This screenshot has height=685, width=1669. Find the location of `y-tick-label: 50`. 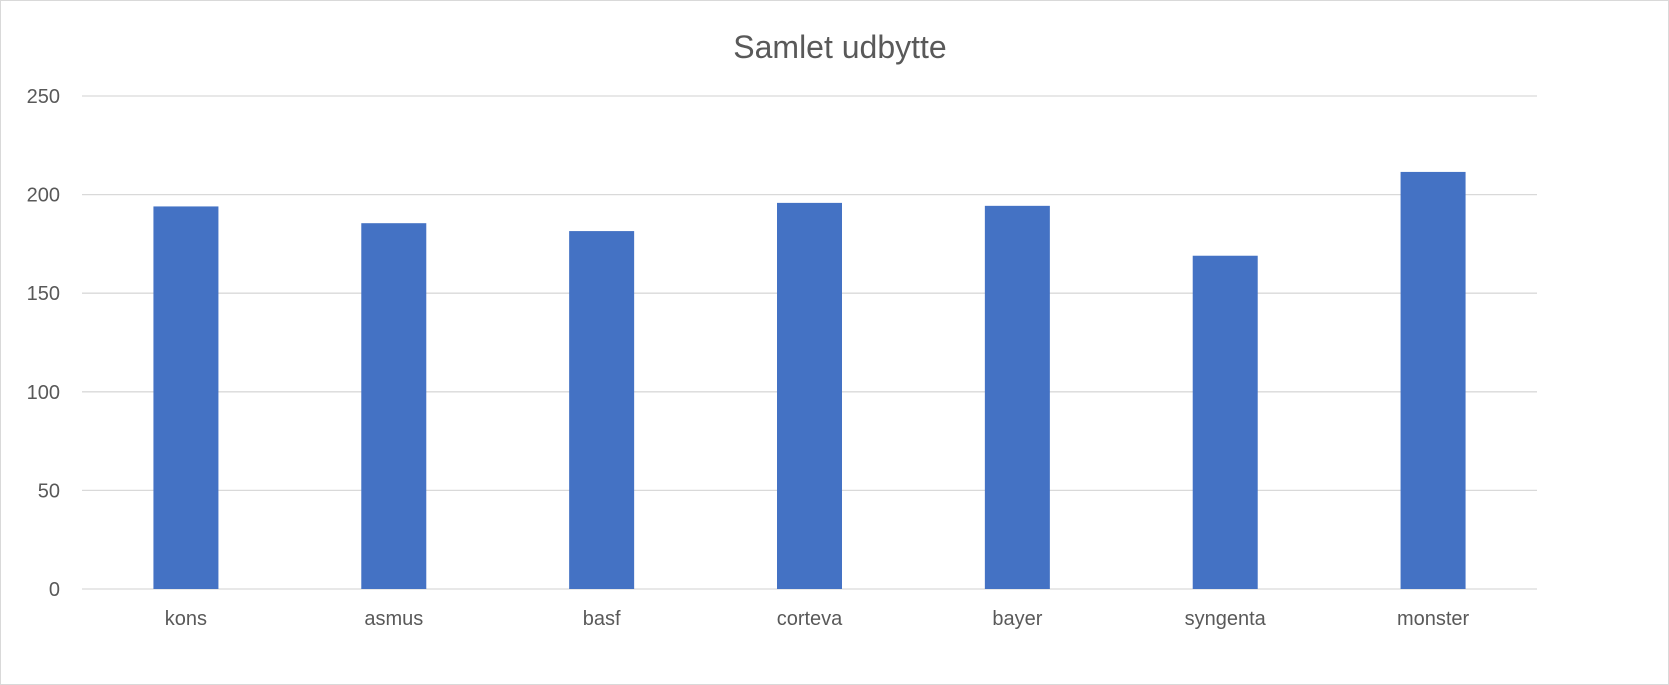

y-tick-label: 50 is located at coordinates (49, 491).